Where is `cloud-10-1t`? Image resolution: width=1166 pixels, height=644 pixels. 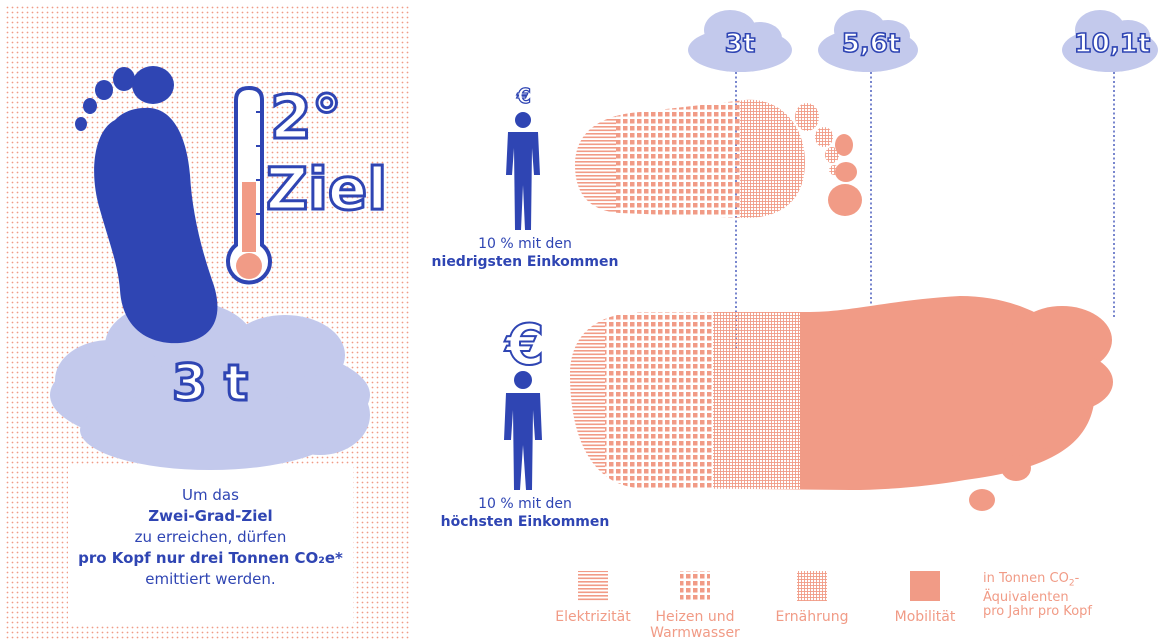 cloud-10-1t is located at coordinates (1110, 41).